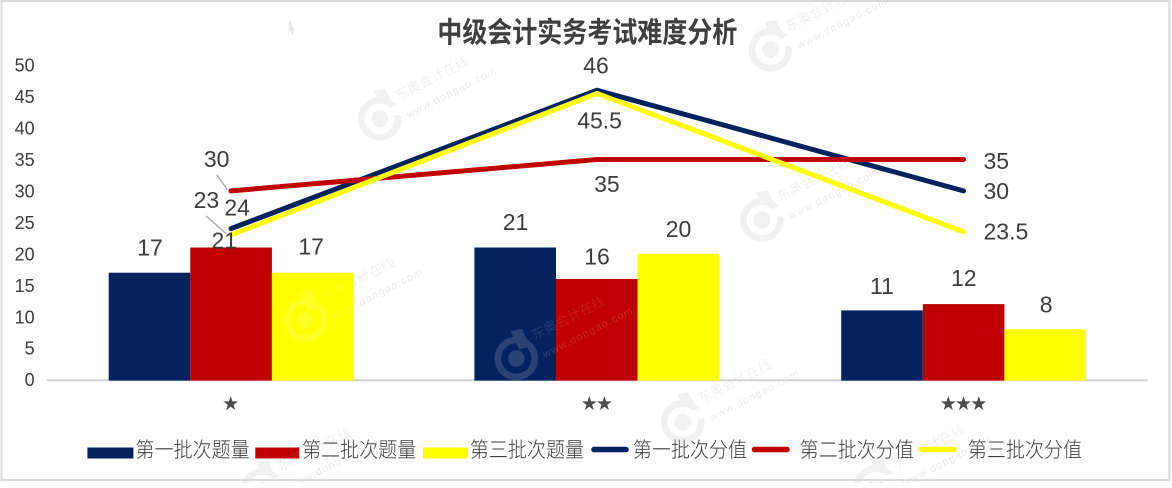  I want to click on svg-text: 10, so click(25, 317).